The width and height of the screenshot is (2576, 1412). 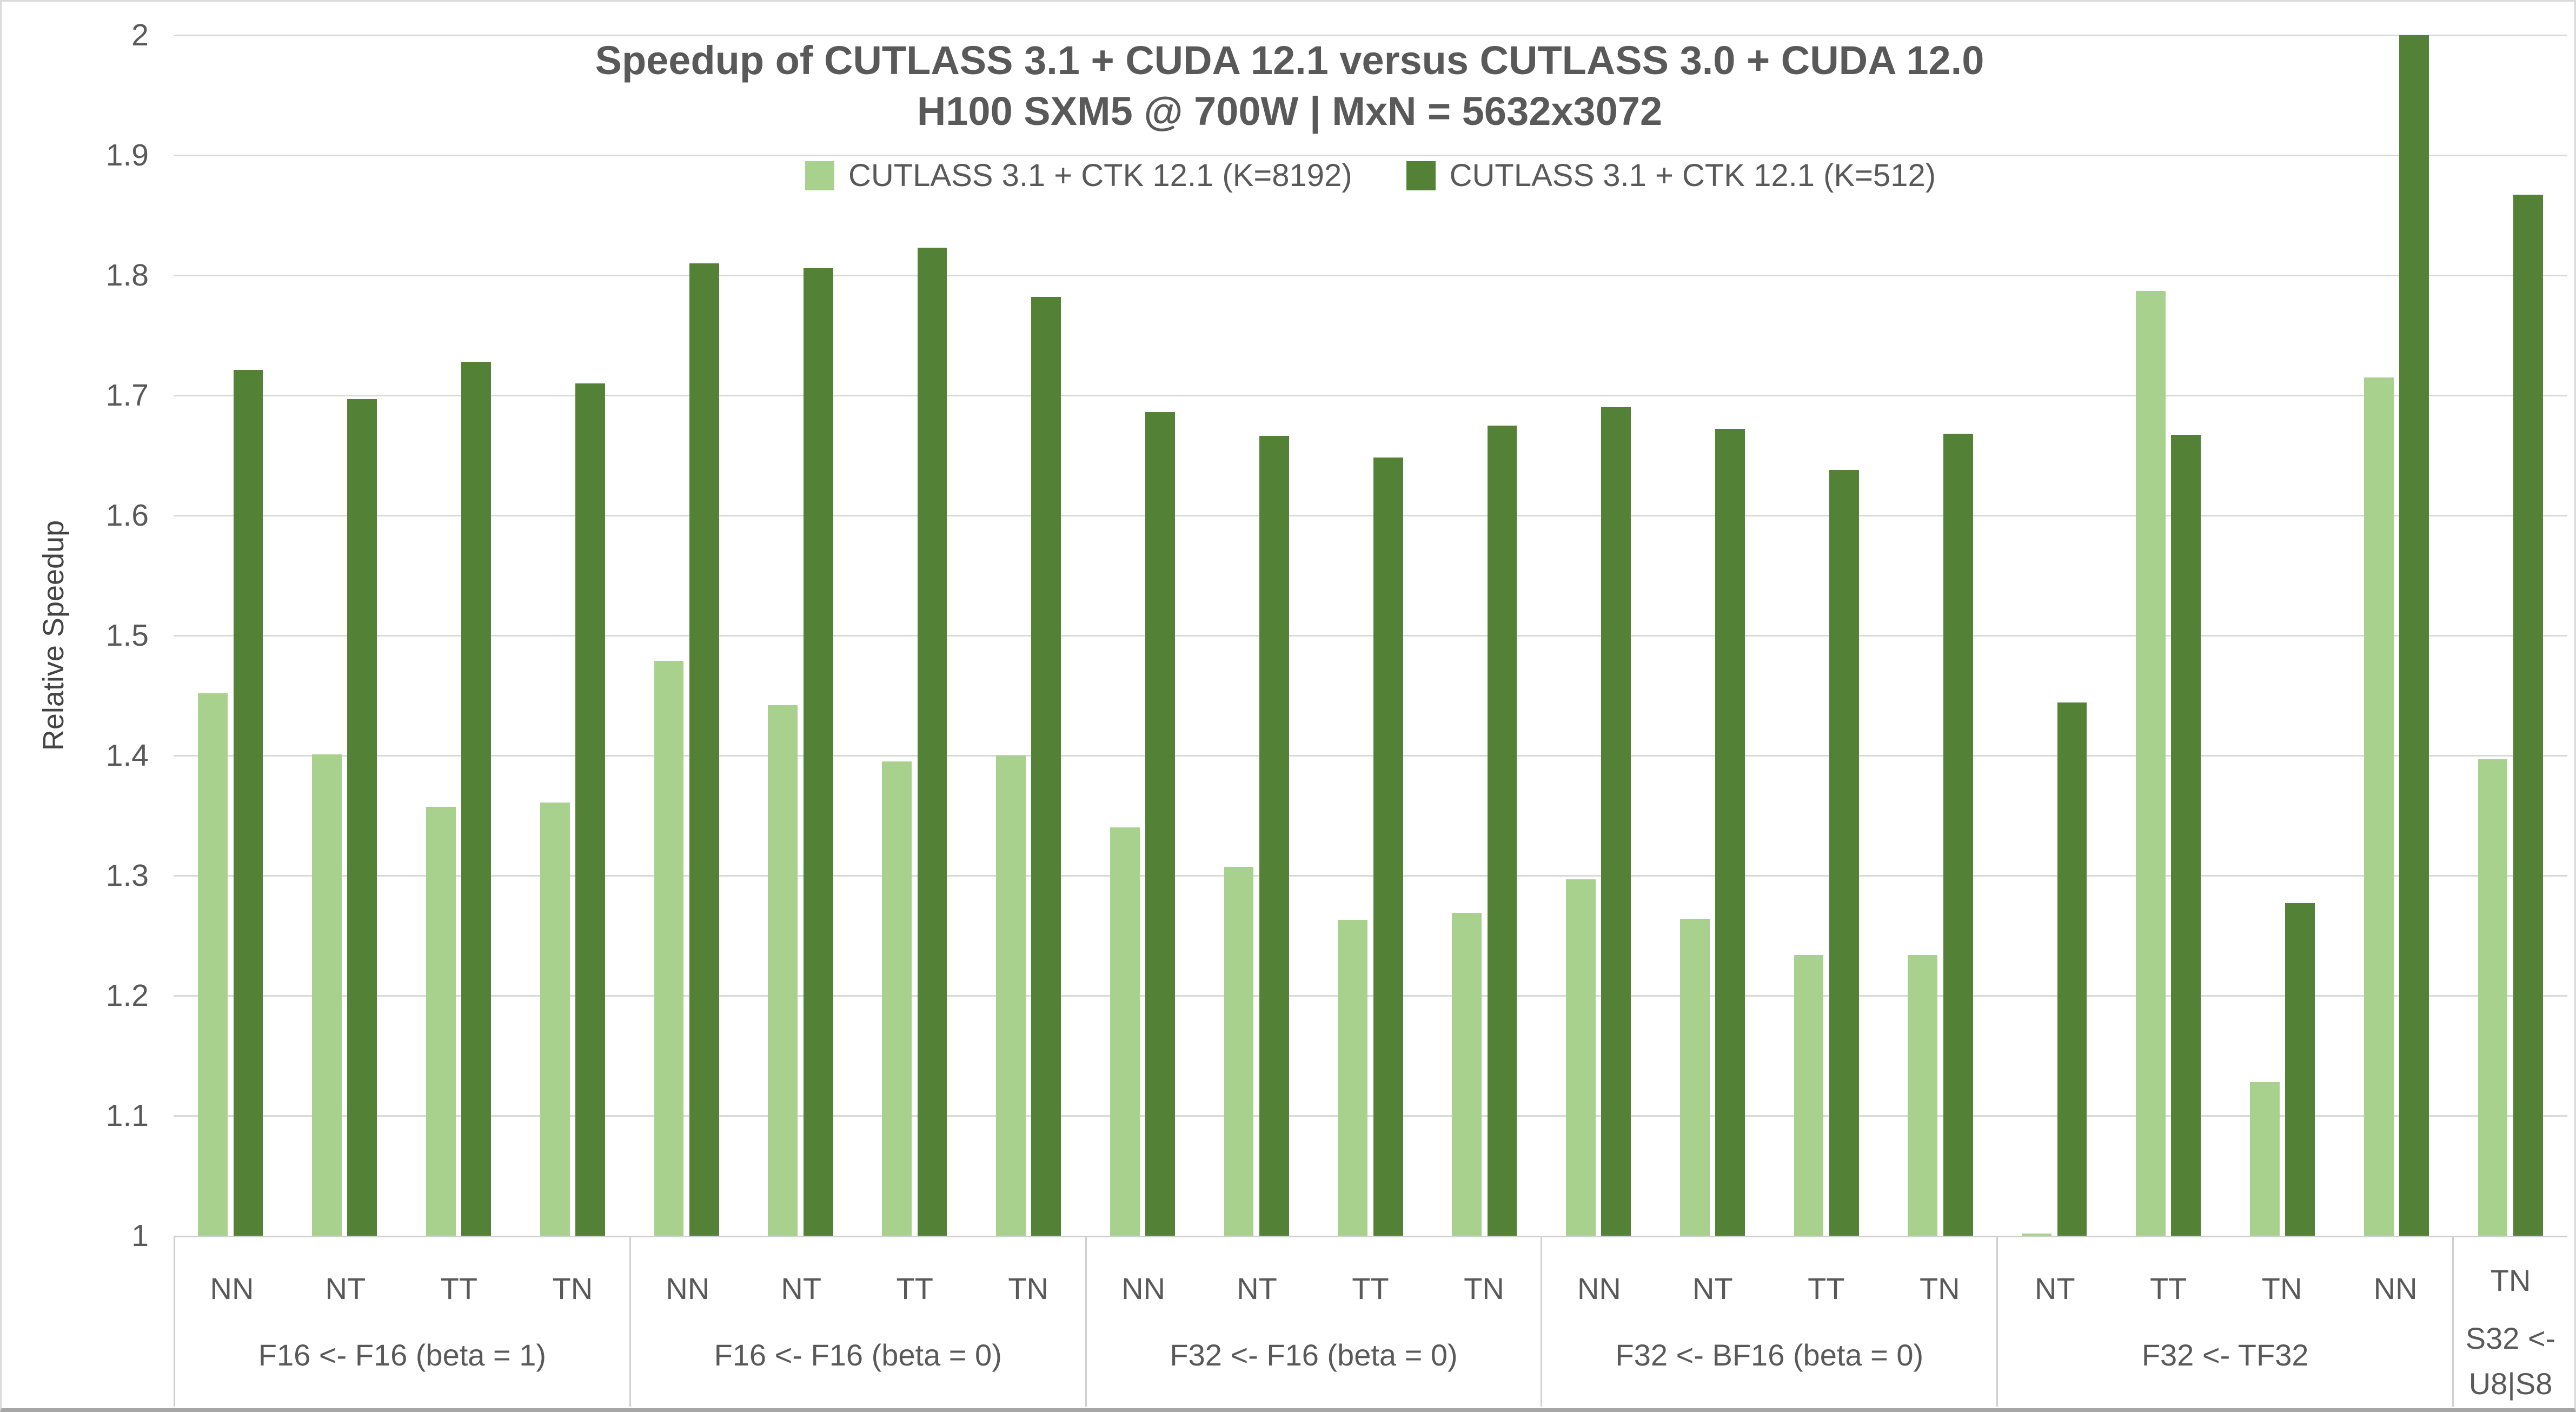 I want to click on group-label-line: F32 <- F16 (beta = 0), so click(x=1314, y=1355).